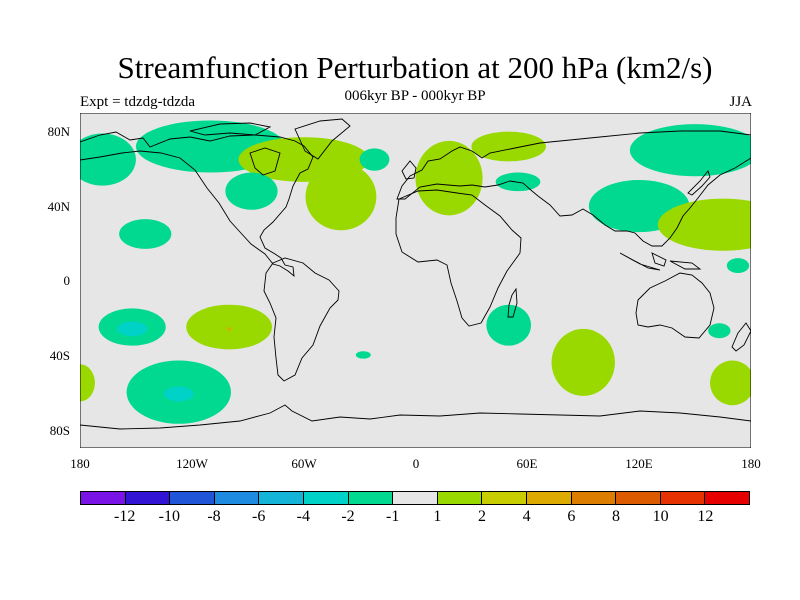  What do you see at coordinates (374, 159) in the screenshot?
I see `anomaly-nw-atlantic-neg` at bounding box center [374, 159].